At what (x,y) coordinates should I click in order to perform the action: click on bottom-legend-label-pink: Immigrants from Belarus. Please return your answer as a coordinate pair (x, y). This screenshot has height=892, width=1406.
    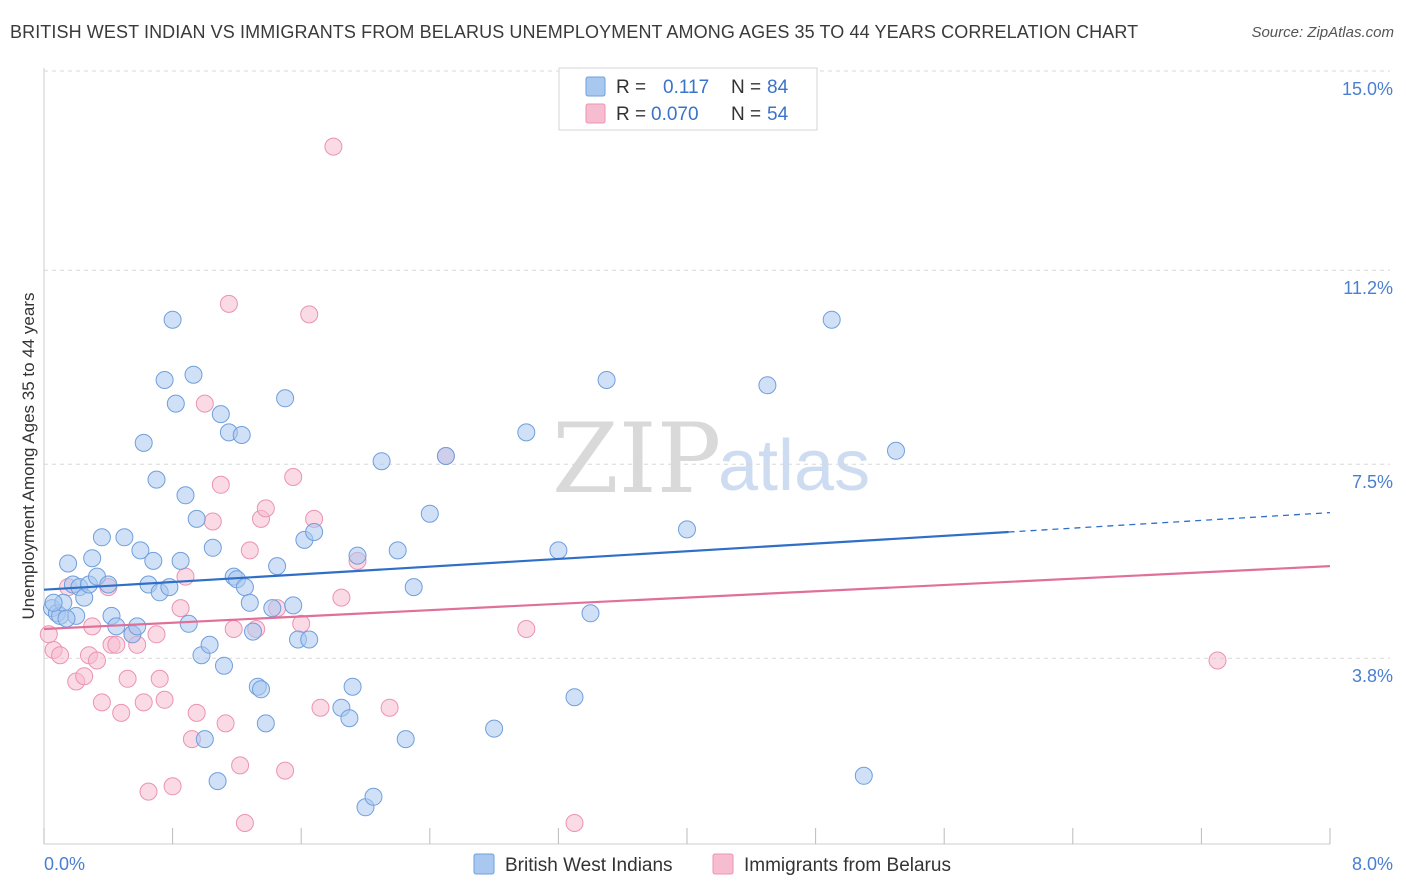
    Looking at the image, I should click on (847, 865).